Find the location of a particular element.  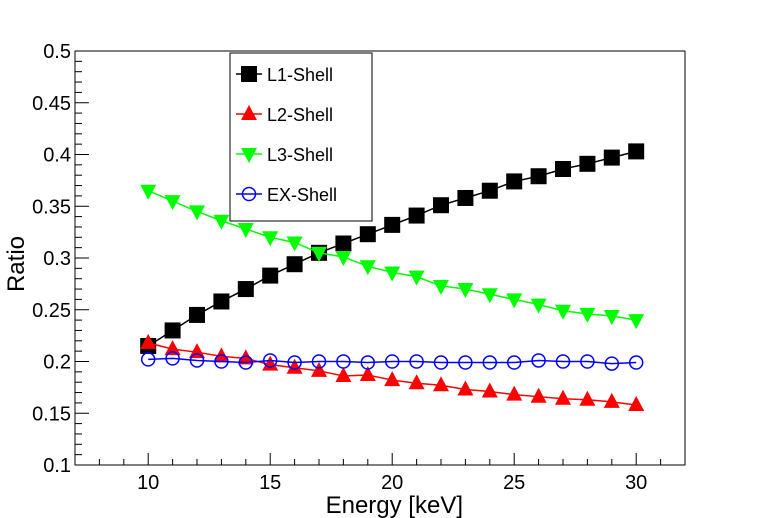

series-l2-shell is located at coordinates (392, 372).